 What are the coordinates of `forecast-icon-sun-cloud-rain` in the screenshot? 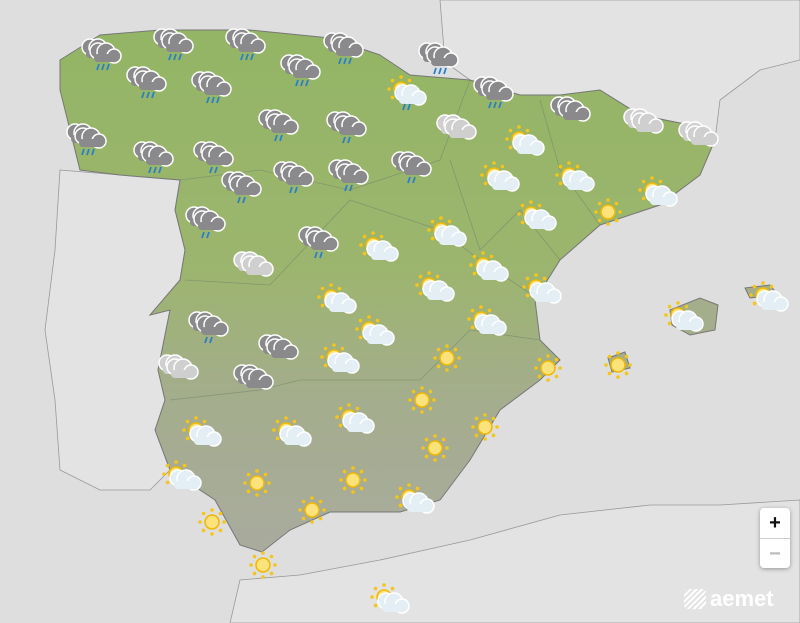 It's located at (407, 93).